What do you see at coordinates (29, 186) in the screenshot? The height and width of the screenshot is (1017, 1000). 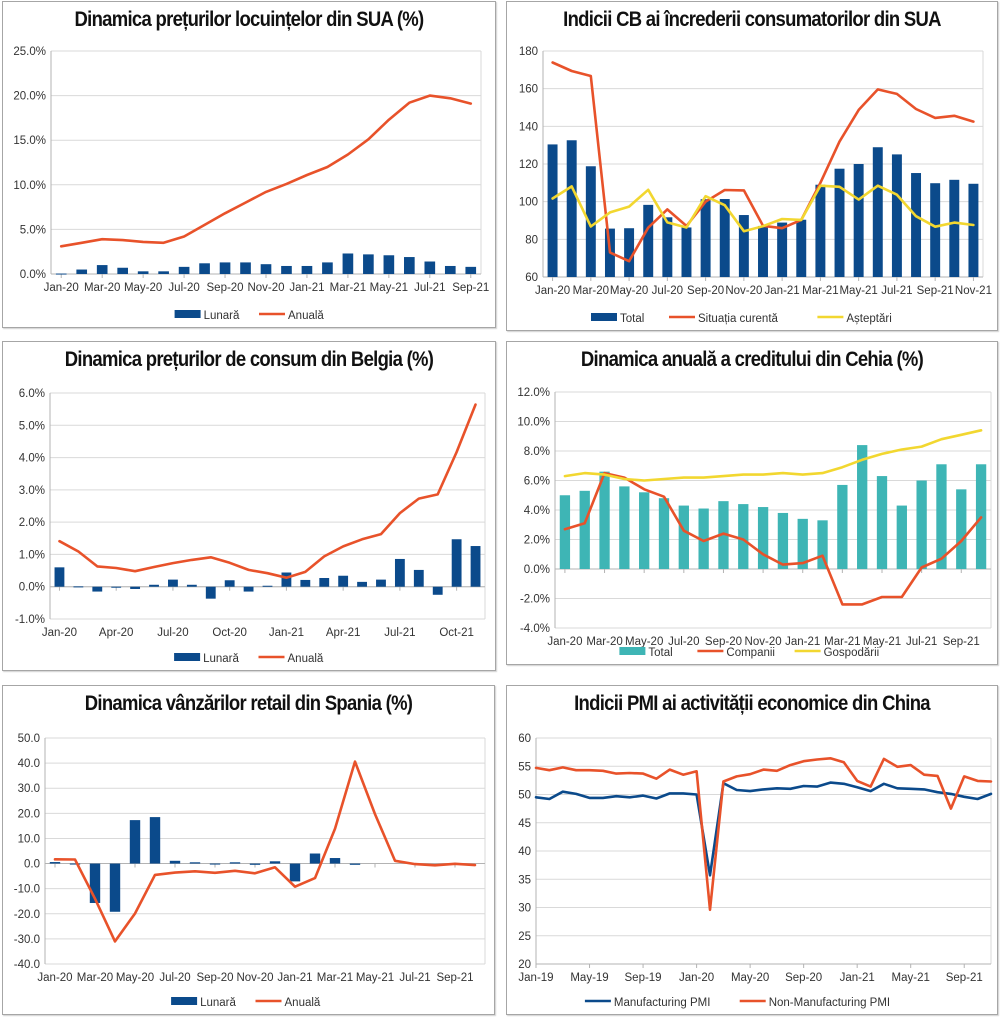 I see `y-tick-label: 10.0%` at bounding box center [29, 186].